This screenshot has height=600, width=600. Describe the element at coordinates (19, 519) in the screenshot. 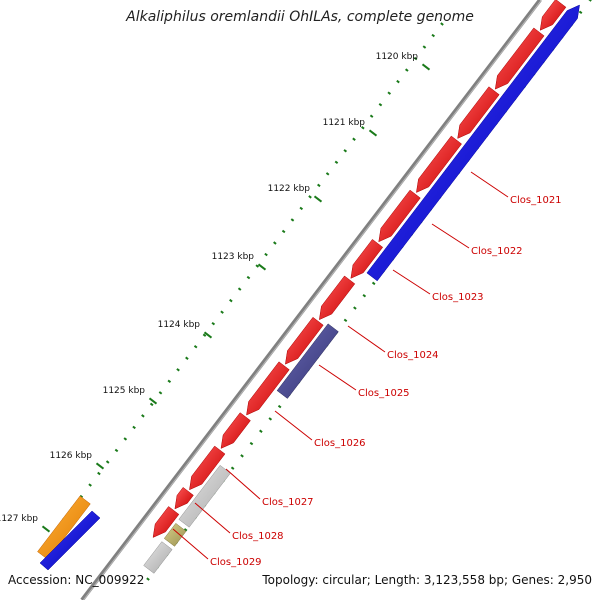

I see `tick-label: 1127 kbp` at that location.